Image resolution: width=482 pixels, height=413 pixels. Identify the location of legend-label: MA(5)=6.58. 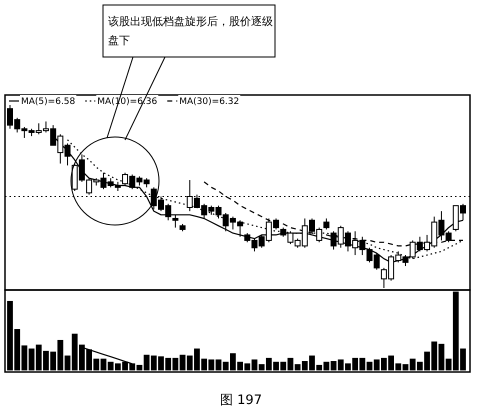
(48, 102).